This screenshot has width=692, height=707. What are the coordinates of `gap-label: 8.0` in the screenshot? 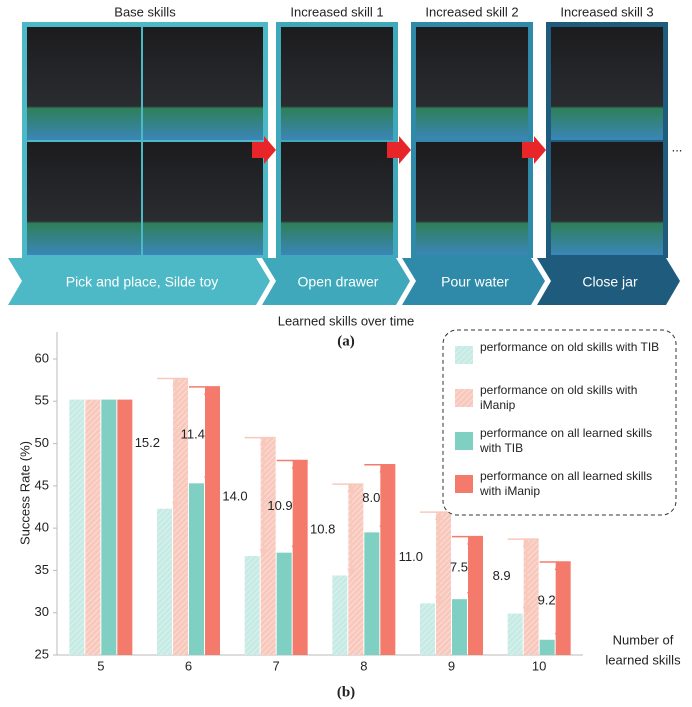 It's located at (371, 497).